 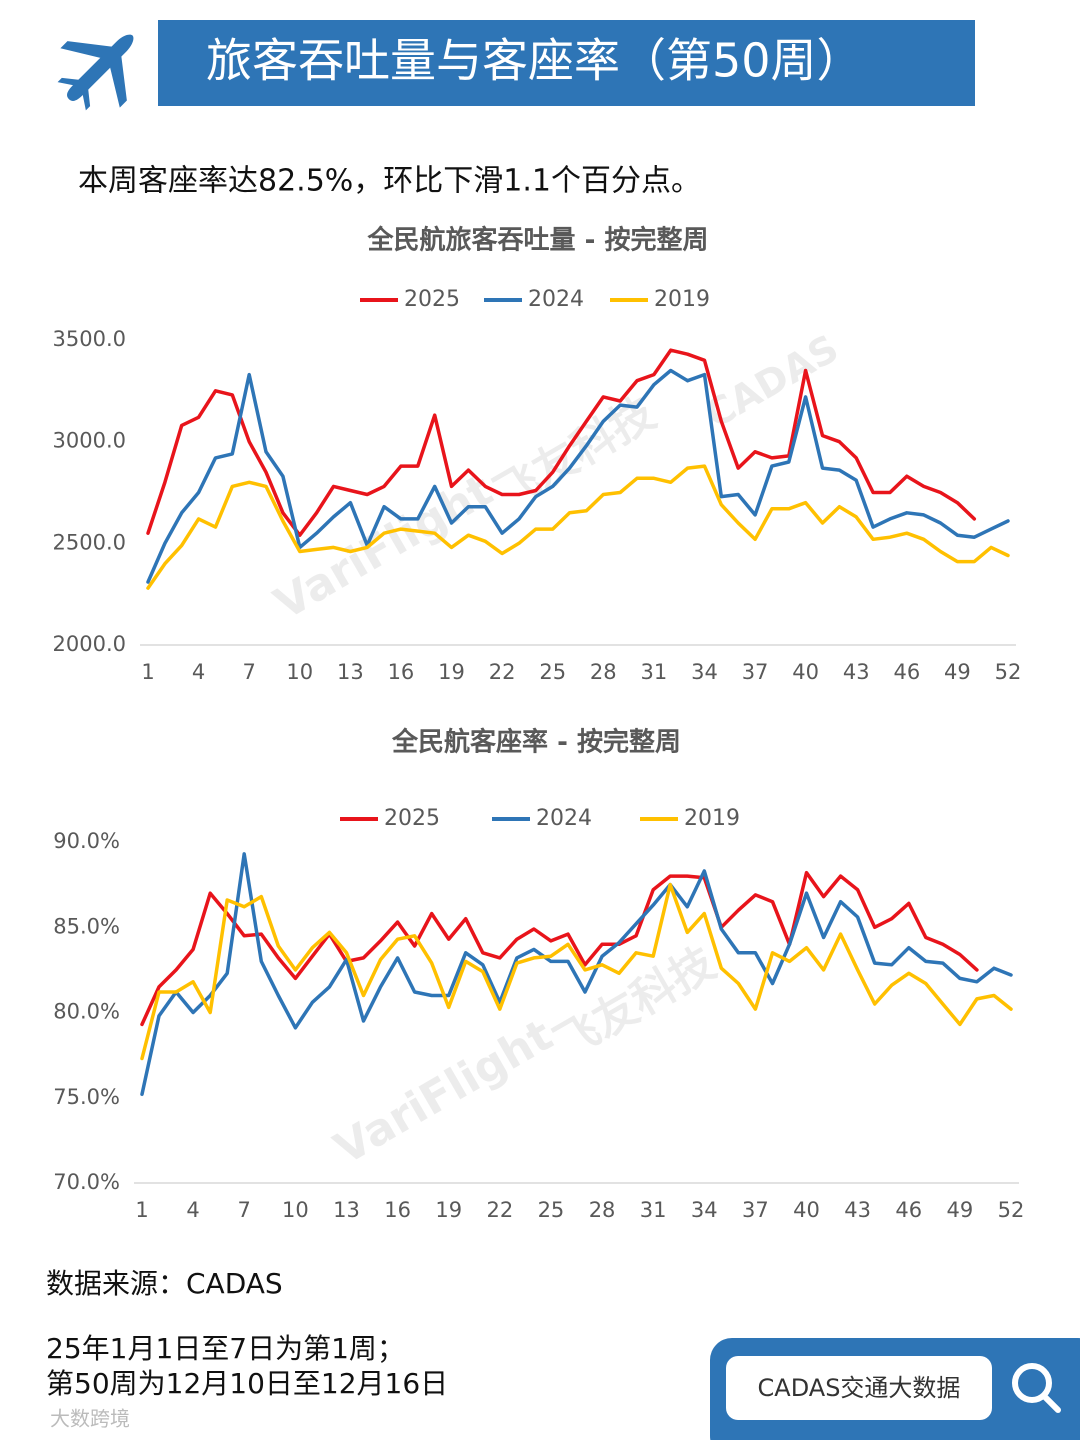 I want to click on watermark: VariFlight, so click(x=443, y=1092).